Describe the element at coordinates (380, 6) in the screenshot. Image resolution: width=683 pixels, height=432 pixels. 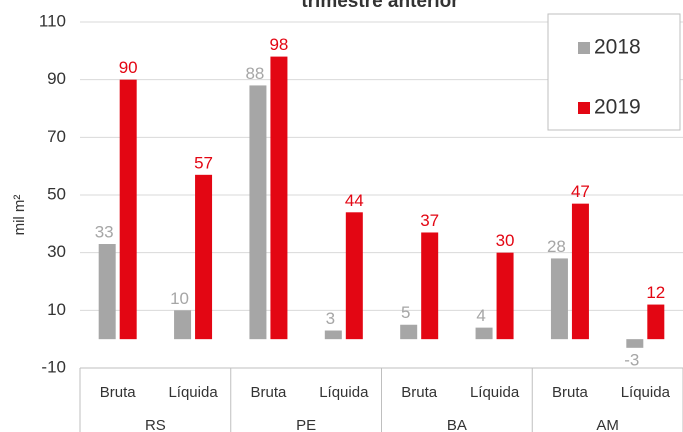
I see `chart-title: trimestre anterior` at that location.